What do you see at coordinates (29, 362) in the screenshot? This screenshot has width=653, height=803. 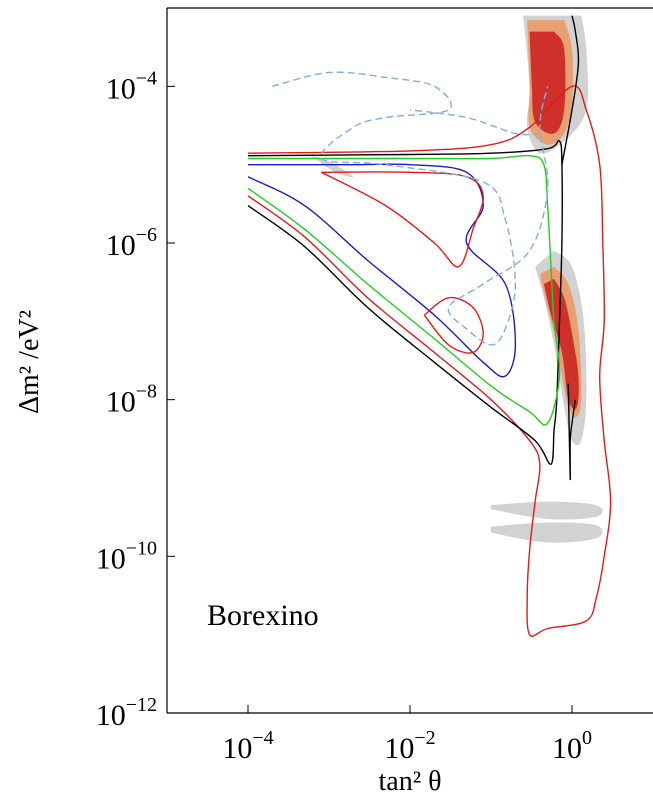 I see `y-axis-label: Δm² /eV²` at bounding box center [29, 362].